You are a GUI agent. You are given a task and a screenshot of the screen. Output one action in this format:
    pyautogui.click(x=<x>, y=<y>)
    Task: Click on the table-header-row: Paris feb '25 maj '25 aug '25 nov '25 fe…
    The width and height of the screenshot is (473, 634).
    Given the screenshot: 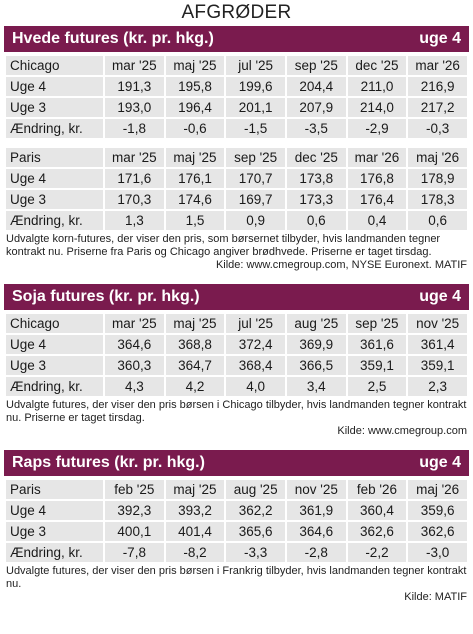 What is the action you would take?
    pyautogui.click(x=236, y=489)
    